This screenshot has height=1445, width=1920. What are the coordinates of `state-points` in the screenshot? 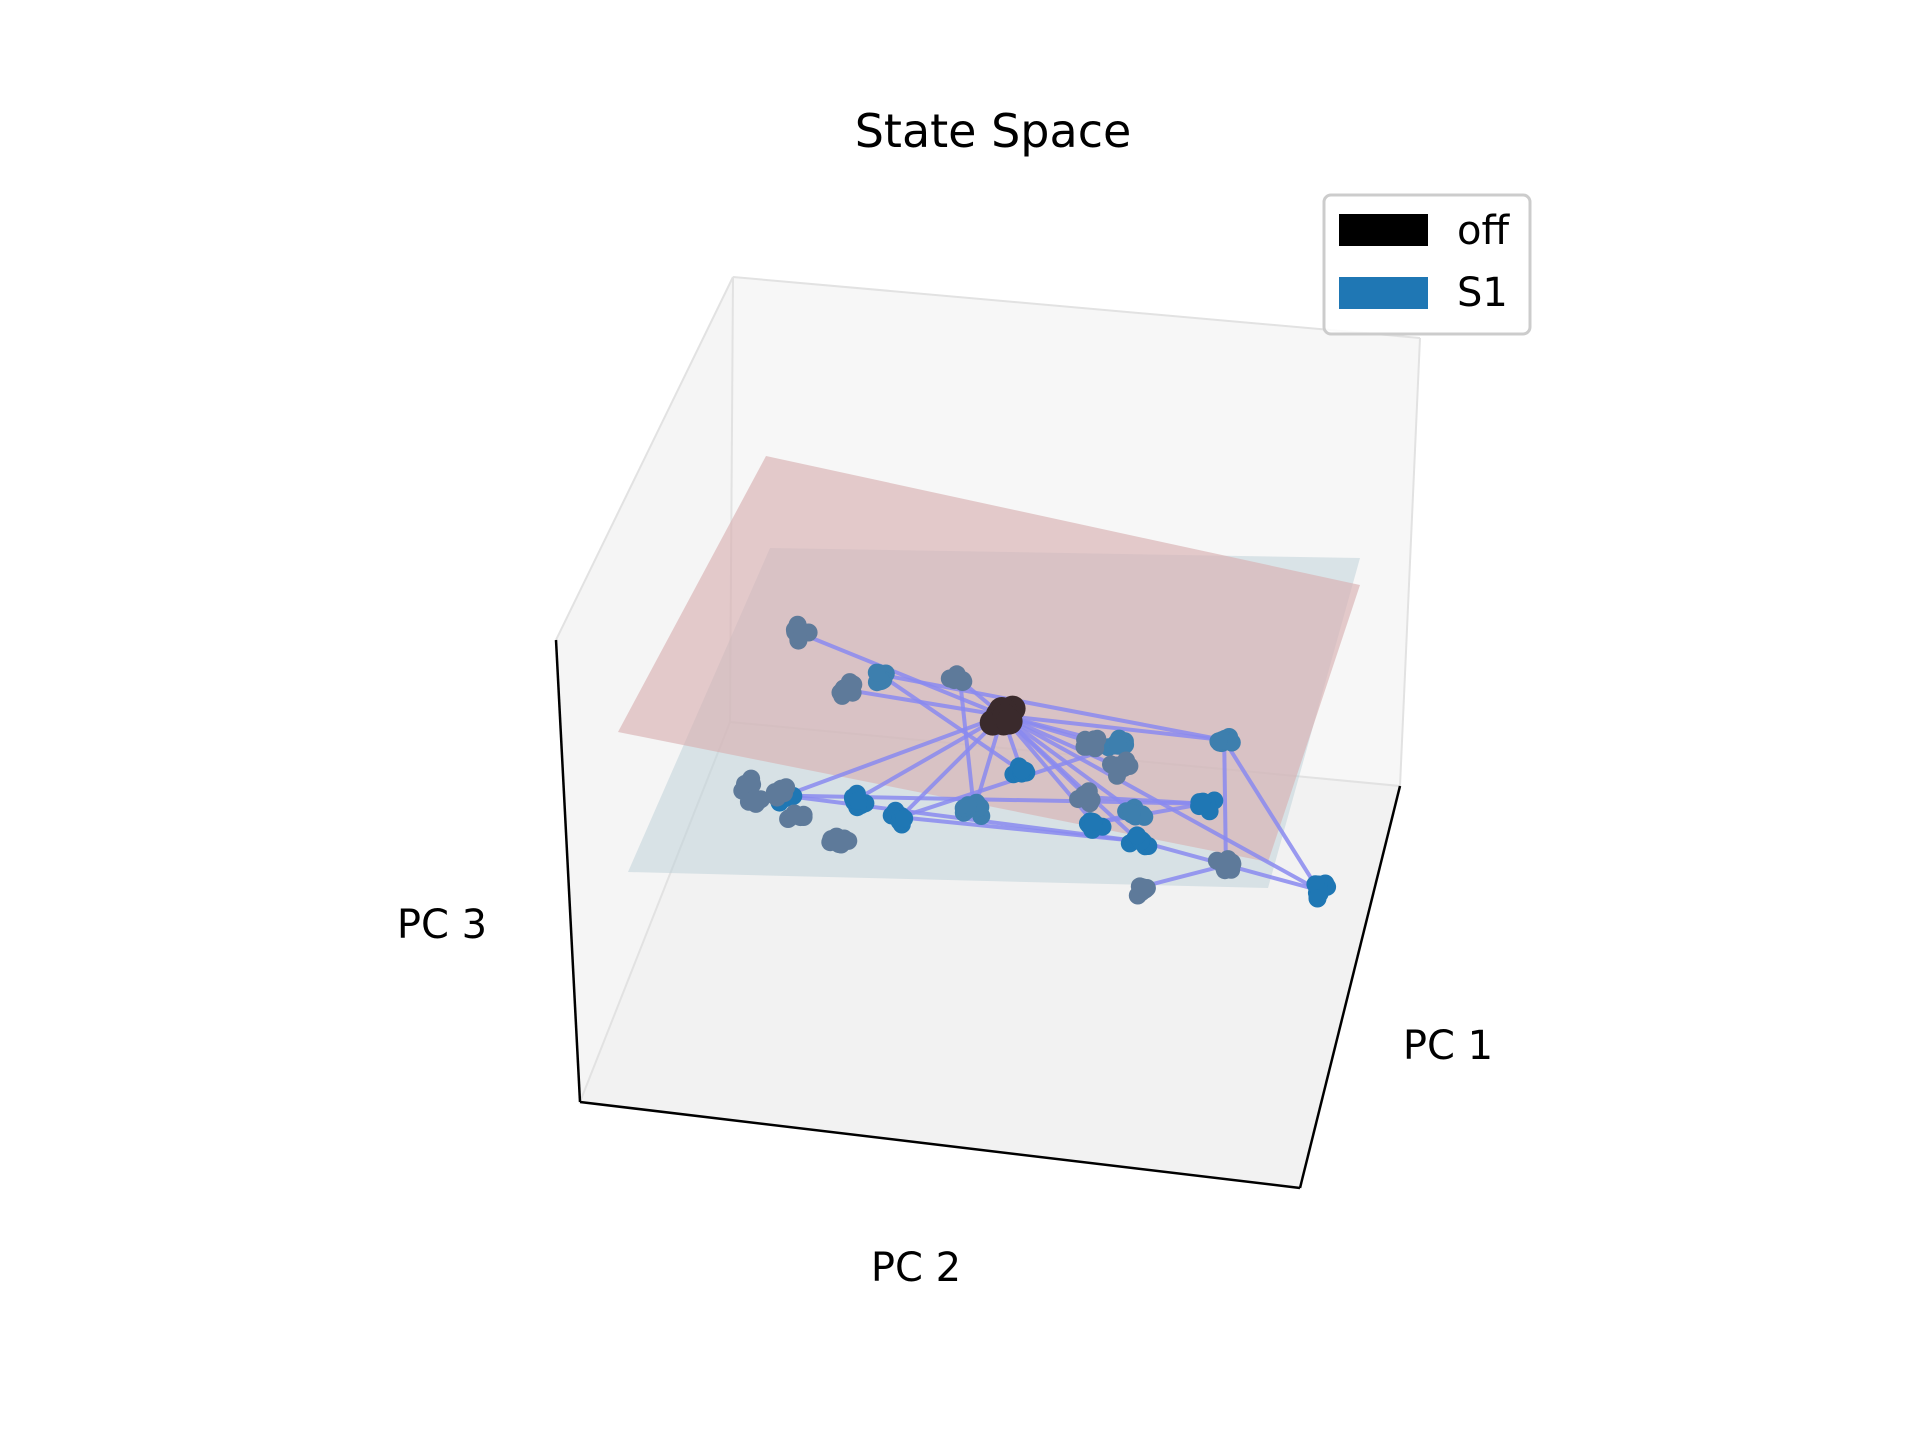 It's located at (1035, 761).